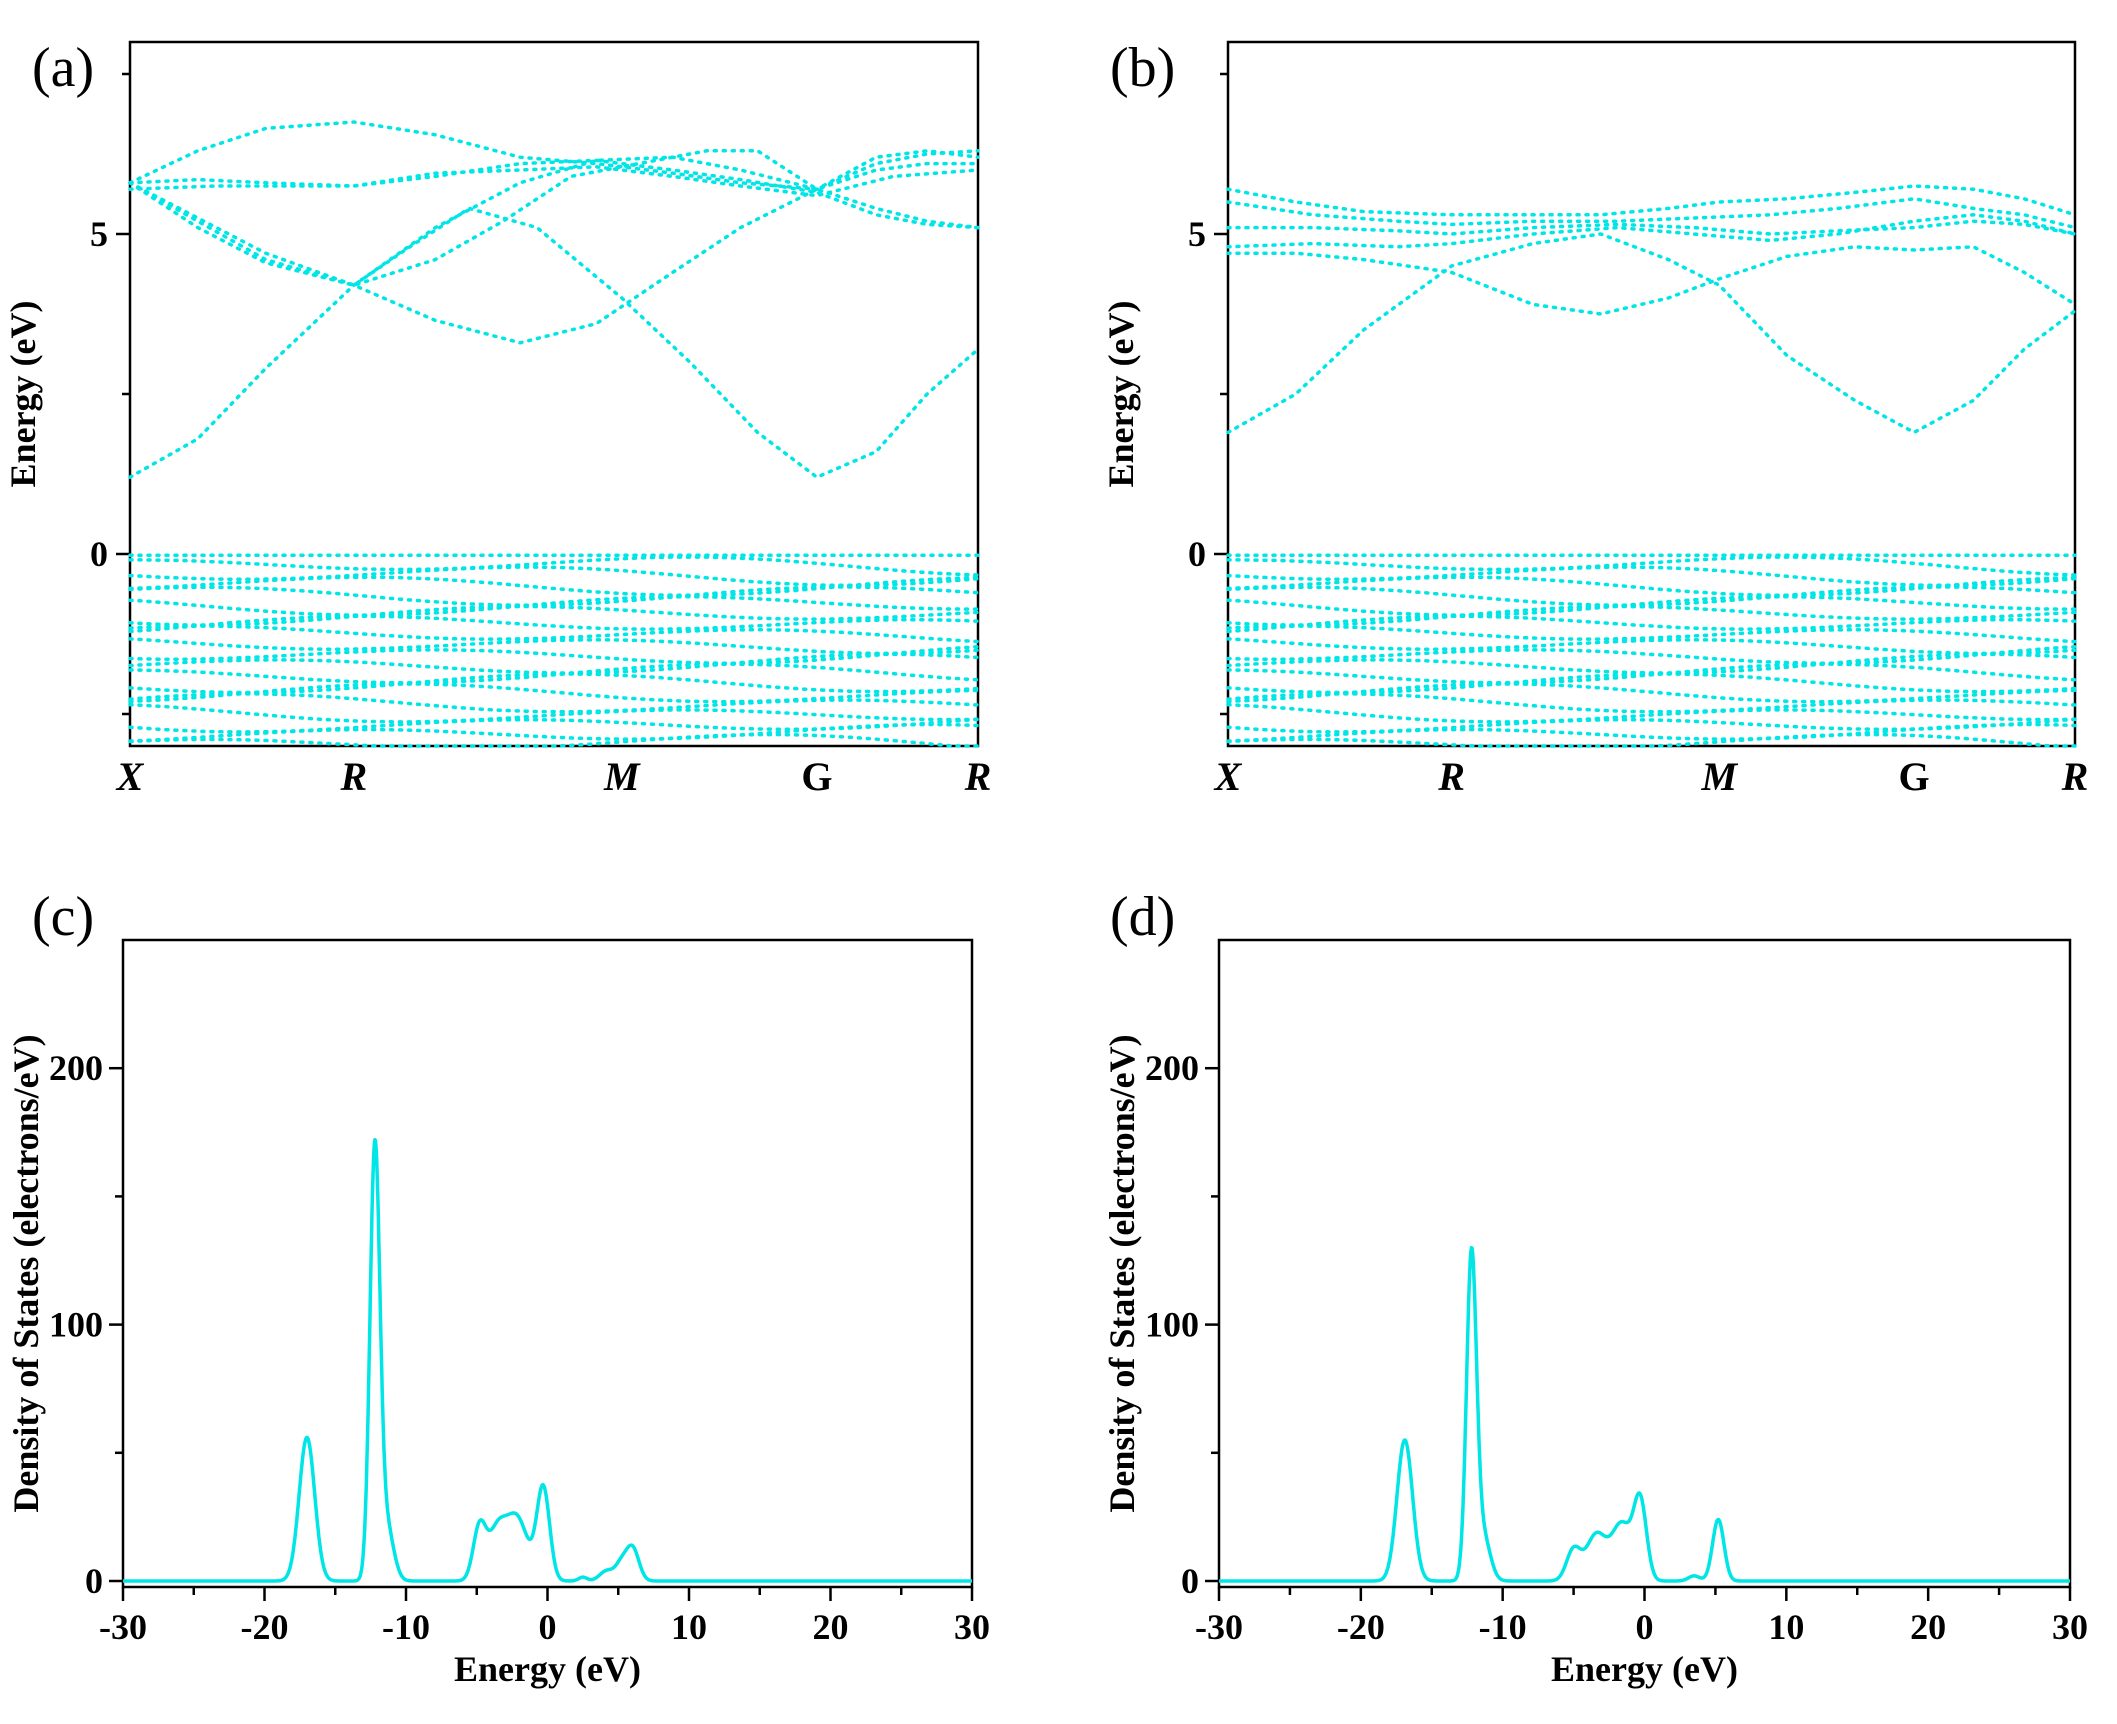 This screenshot has height=1724, width=2117. What do you see at coordinates (1142, 68) in the screenshot?
I see `panel-label: (b)` at bounding box center [1142, 68].